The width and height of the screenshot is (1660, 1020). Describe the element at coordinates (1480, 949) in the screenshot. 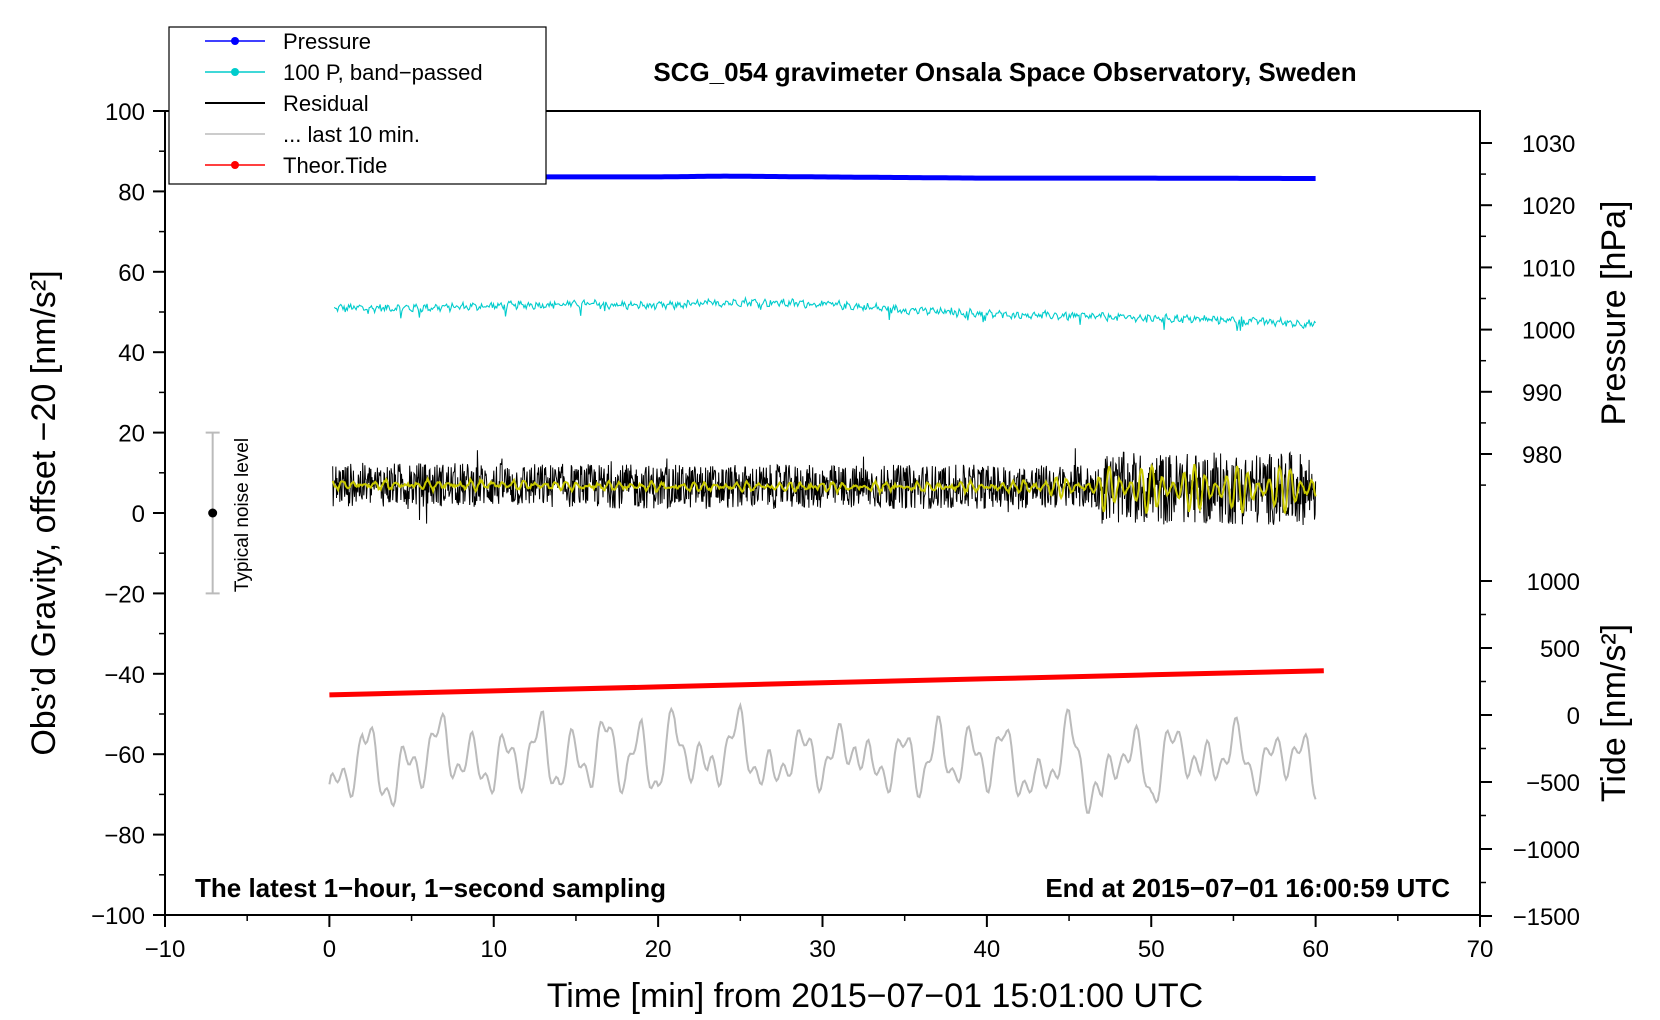

I see `x-tick-label: 70` at that location.